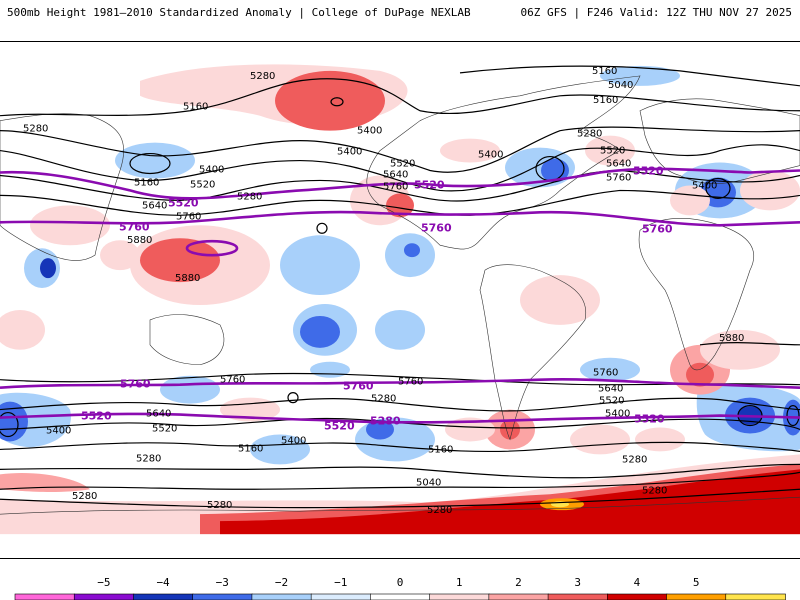  Describe the element at coordinates (222, 582) in the screenshot. I see `legend-tick-label: −3` at that location.